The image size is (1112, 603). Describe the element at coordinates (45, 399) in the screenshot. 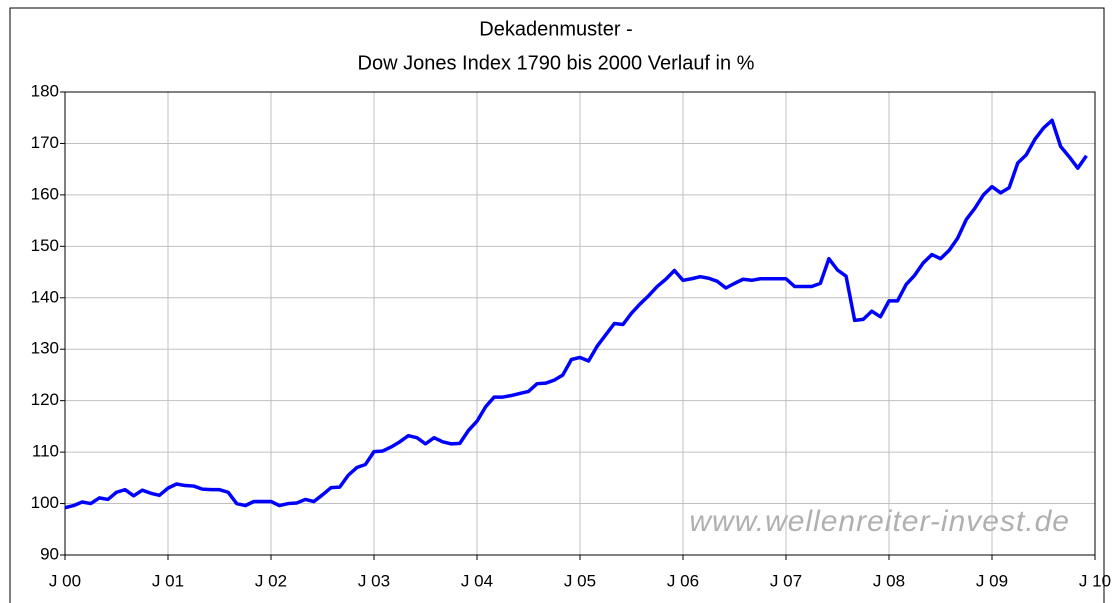

I see `y-tick-label: 120` at that location.